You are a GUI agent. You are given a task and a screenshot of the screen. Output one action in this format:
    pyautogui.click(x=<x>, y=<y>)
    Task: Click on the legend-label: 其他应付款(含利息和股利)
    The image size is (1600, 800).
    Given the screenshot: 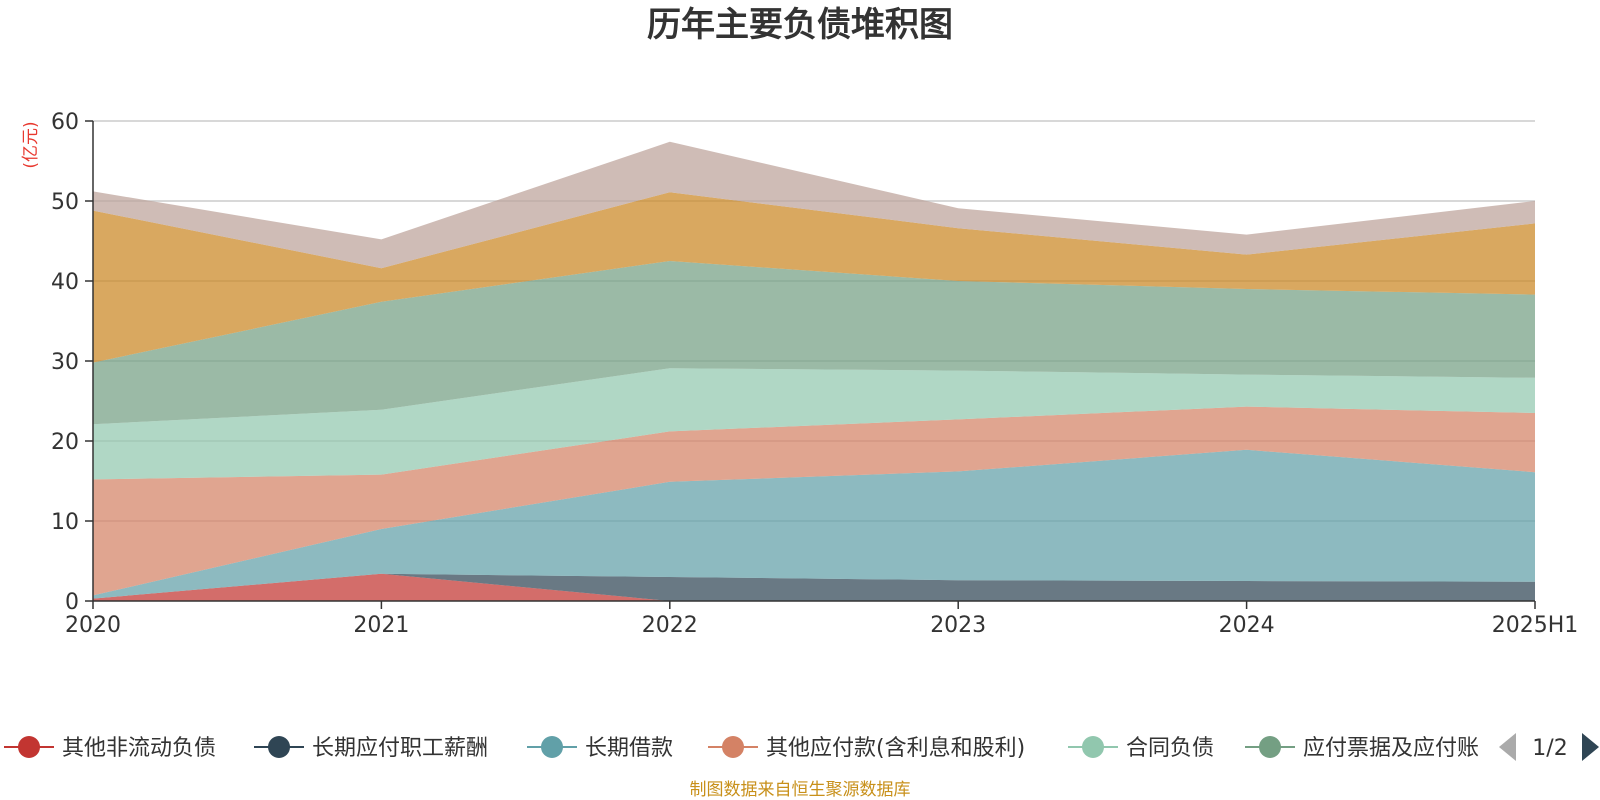 What is the action you would take?
    pyautogui.click(x=895, y=748)
    